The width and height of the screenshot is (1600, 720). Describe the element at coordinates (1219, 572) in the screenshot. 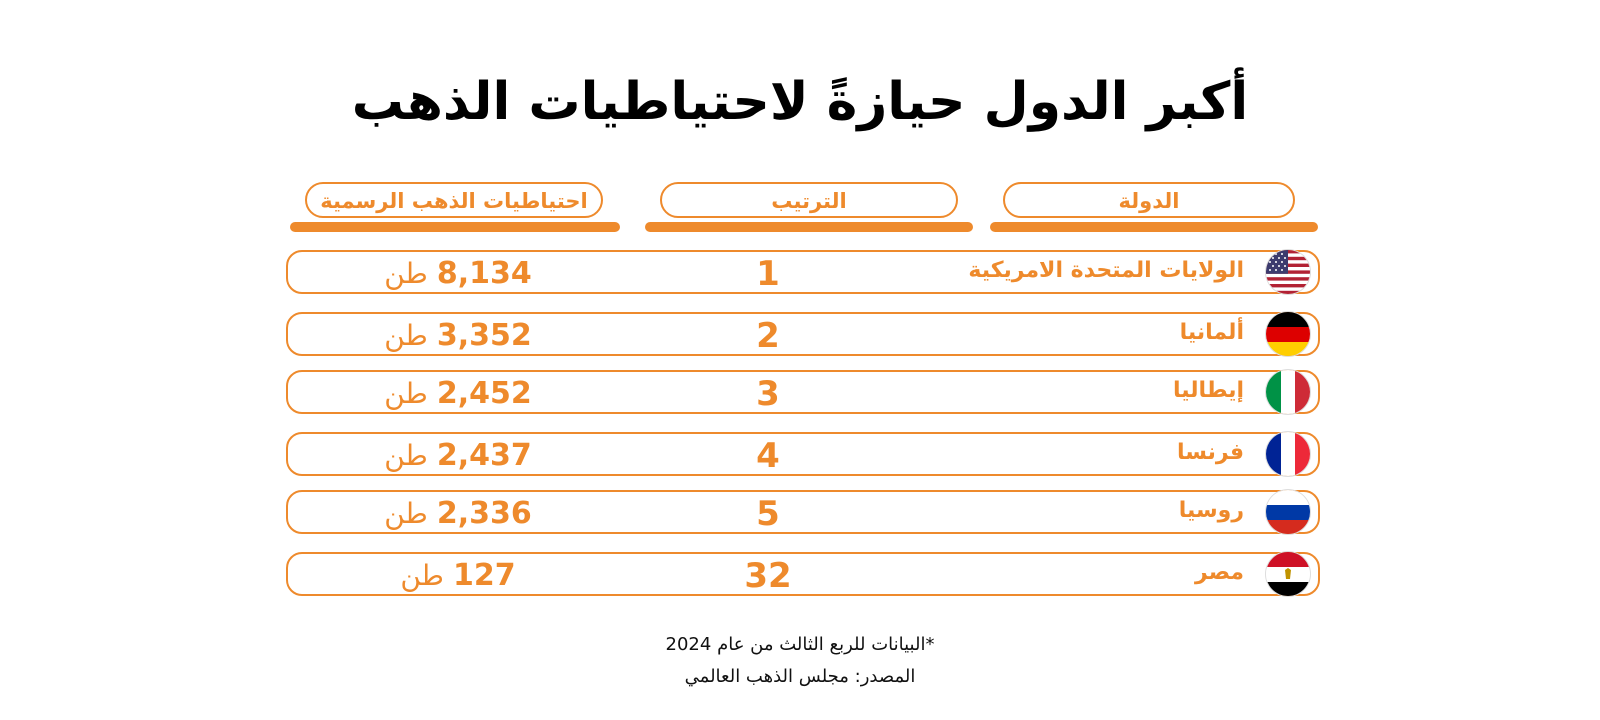

I see `country-name: مصر` at that location.